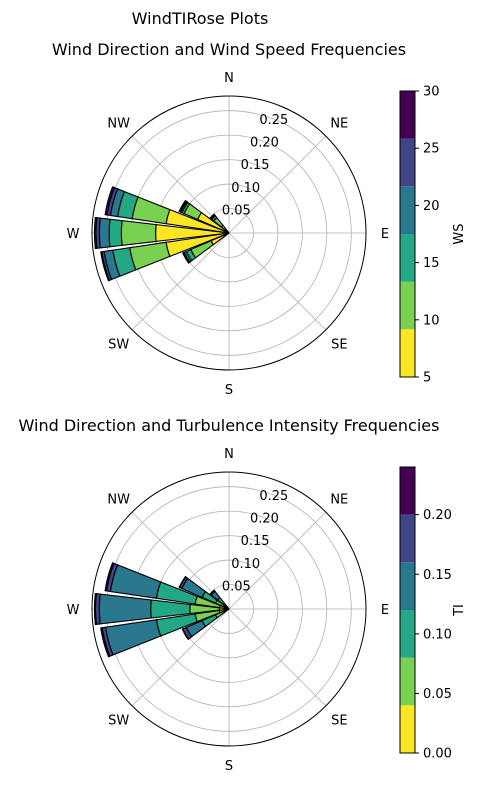  What do you see at coordinates (200, 18) in the screenshot?
I see `figure-suptitle: WindTIRose Plots` at bounding box center [200, 18].